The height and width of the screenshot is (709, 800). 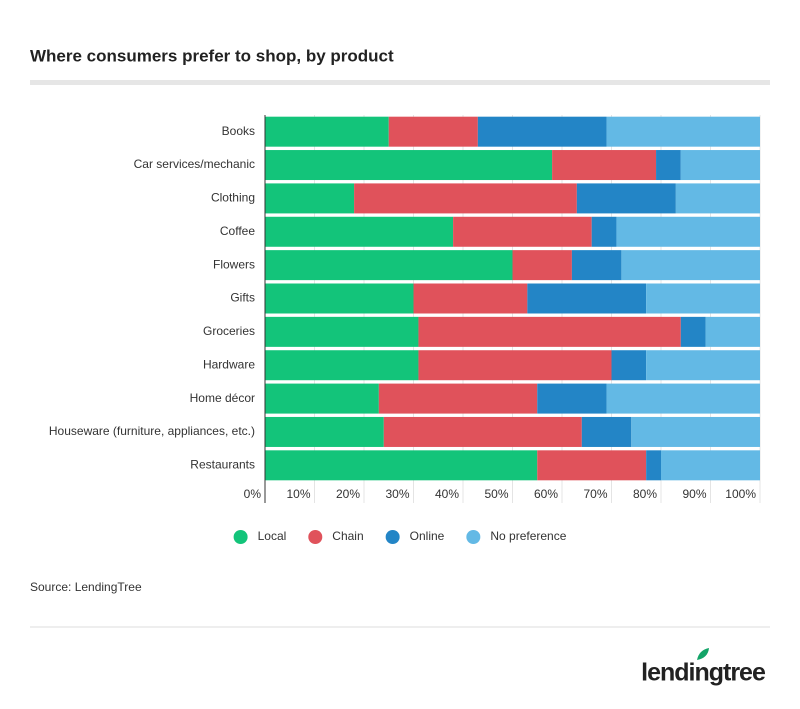 I want to click on x-tick-label: 70%, so click(x=595, y=494).